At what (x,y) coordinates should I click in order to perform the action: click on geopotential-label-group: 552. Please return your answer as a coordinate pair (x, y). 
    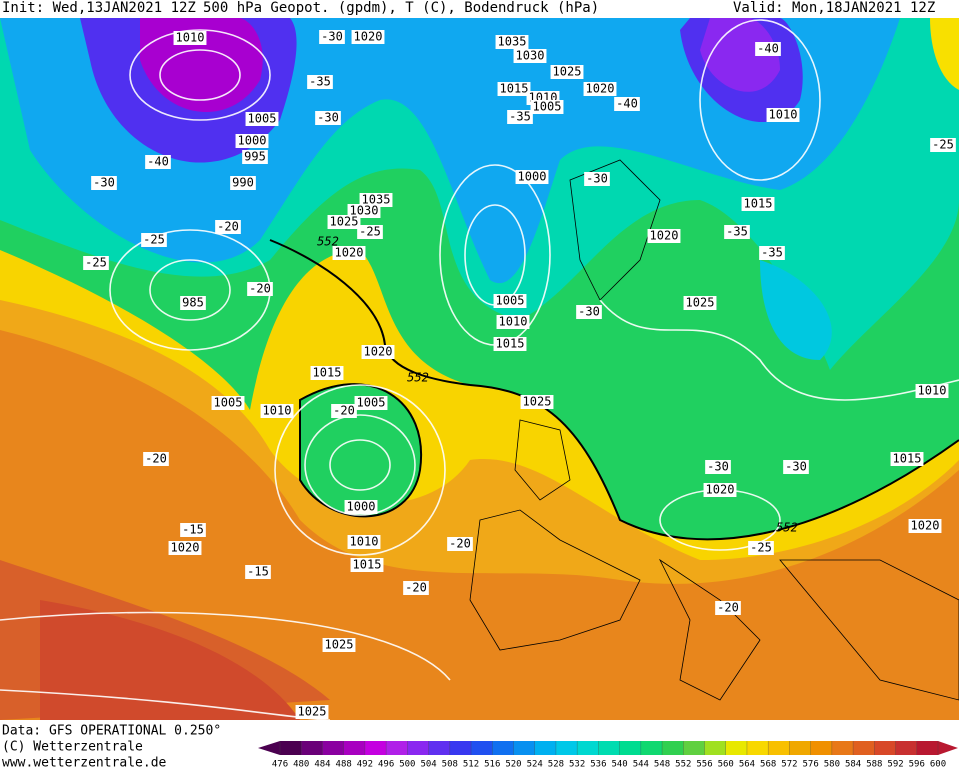
    Looking at the image, I should click on (787, 528).